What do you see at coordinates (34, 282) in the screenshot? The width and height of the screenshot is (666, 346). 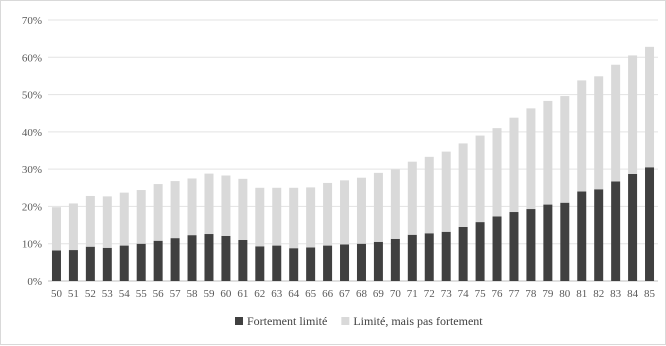 I see `y-tick-label: 0%` at bounding box center [34, 282].